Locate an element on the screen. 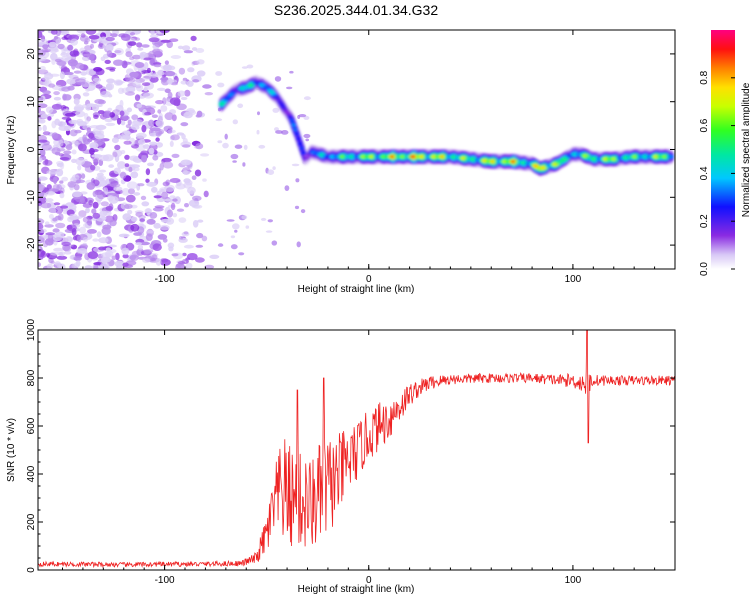  x-tick-label: 0 is located at coordinates (369, 580).